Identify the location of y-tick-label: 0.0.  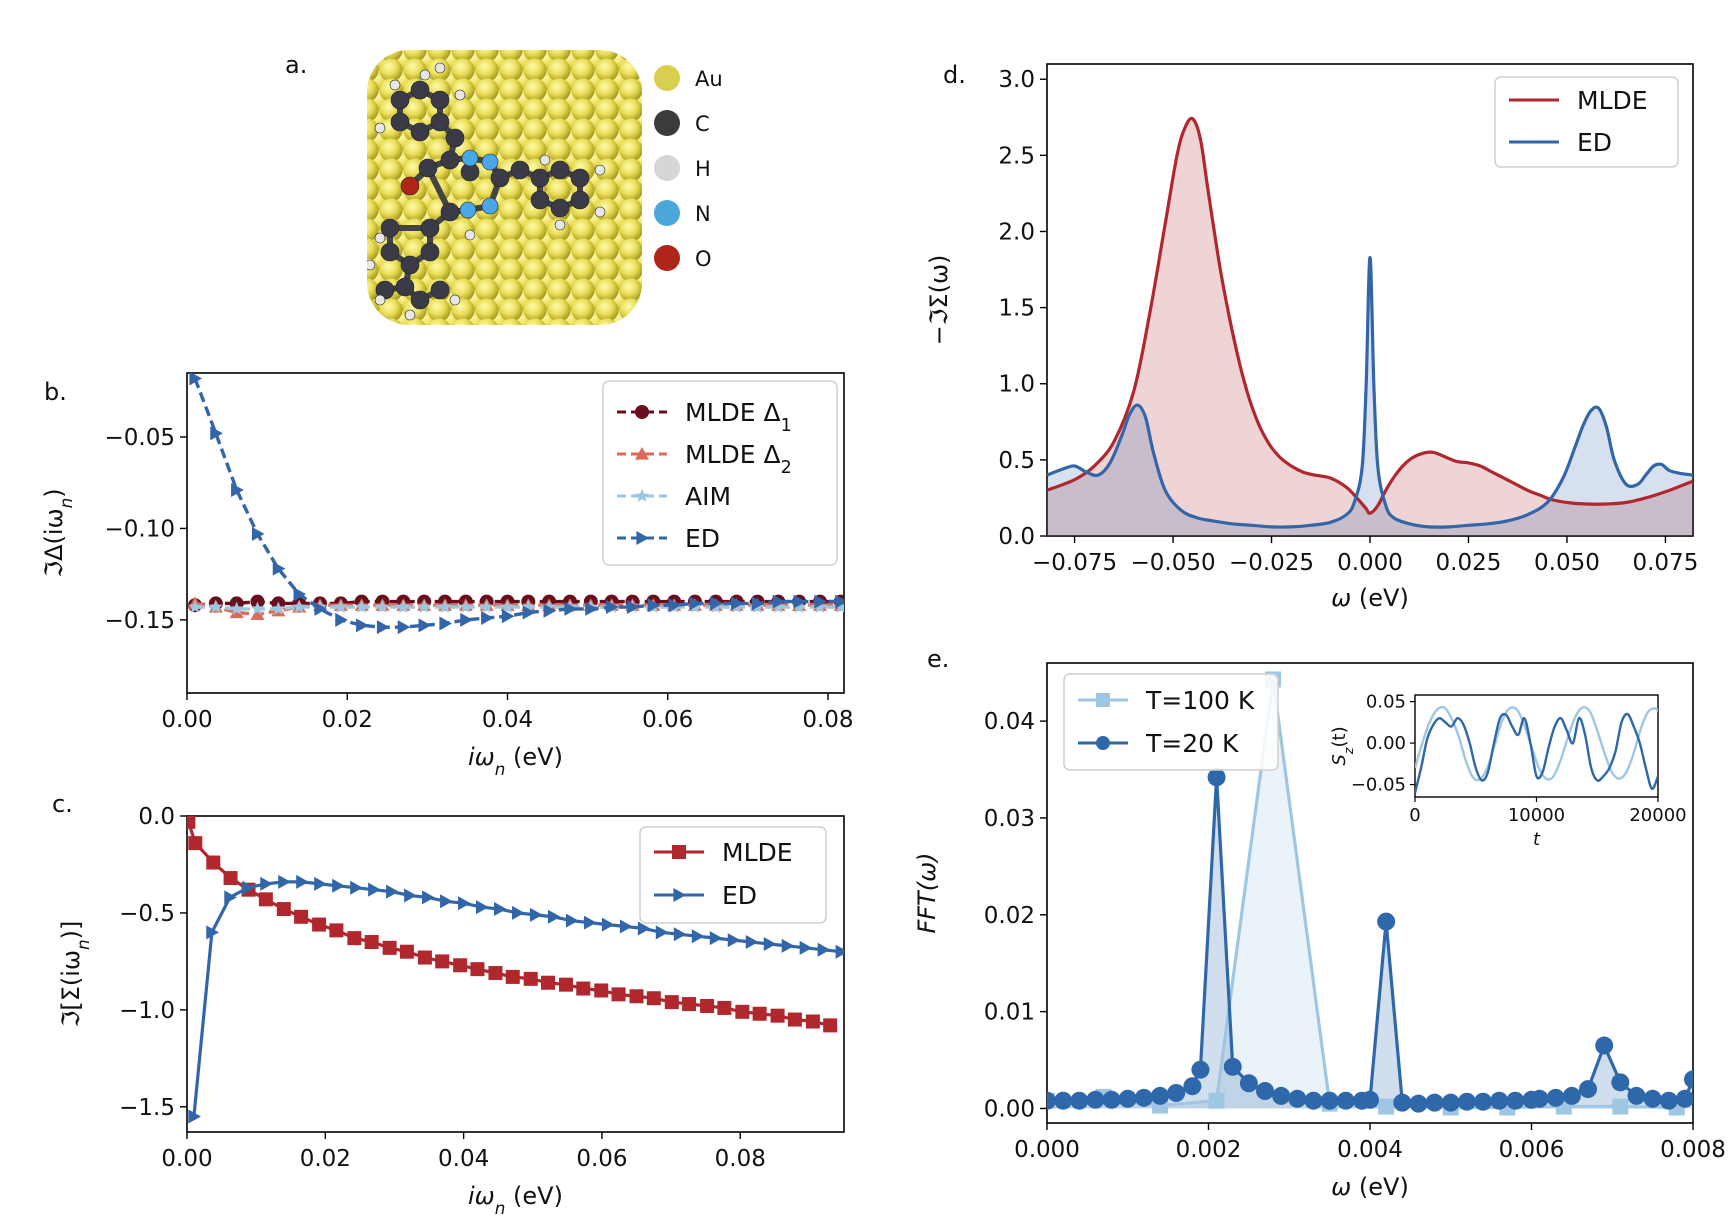
(1016, 537).